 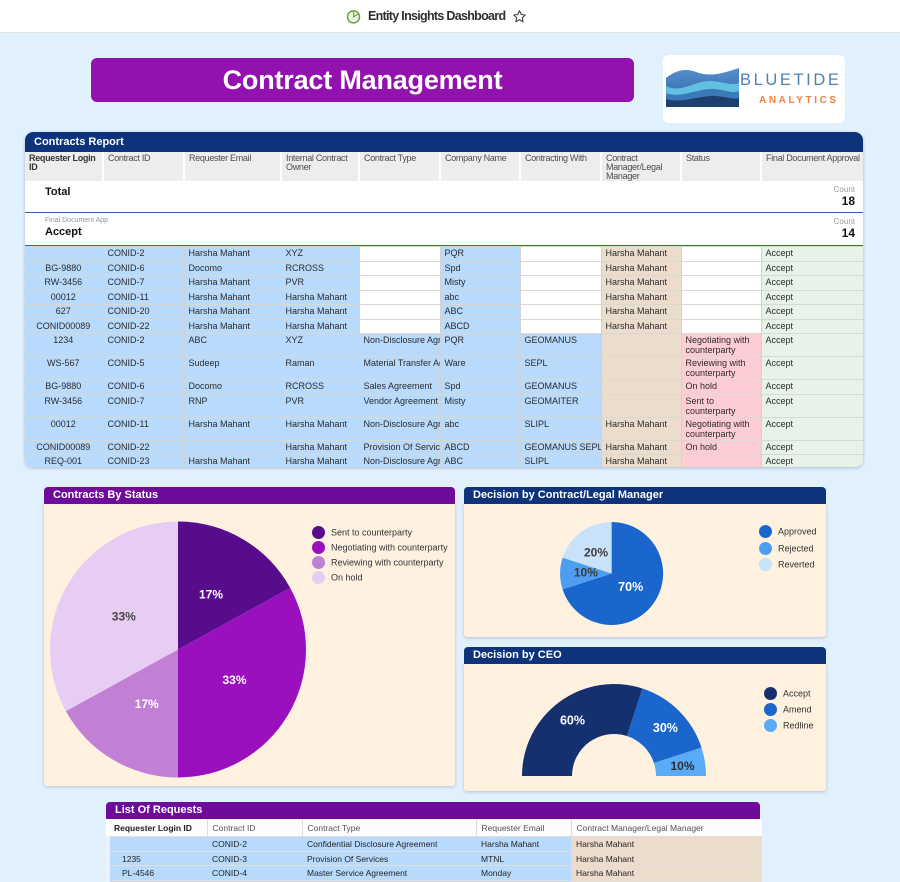 I want to click on svg-text: 70%, so click(x=630, y=587).